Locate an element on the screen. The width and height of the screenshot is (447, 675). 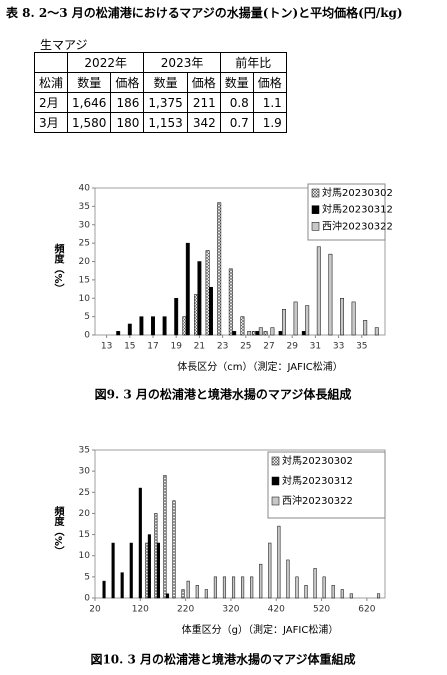
x-tick-label: 13 is located at coordinates (106, 347).